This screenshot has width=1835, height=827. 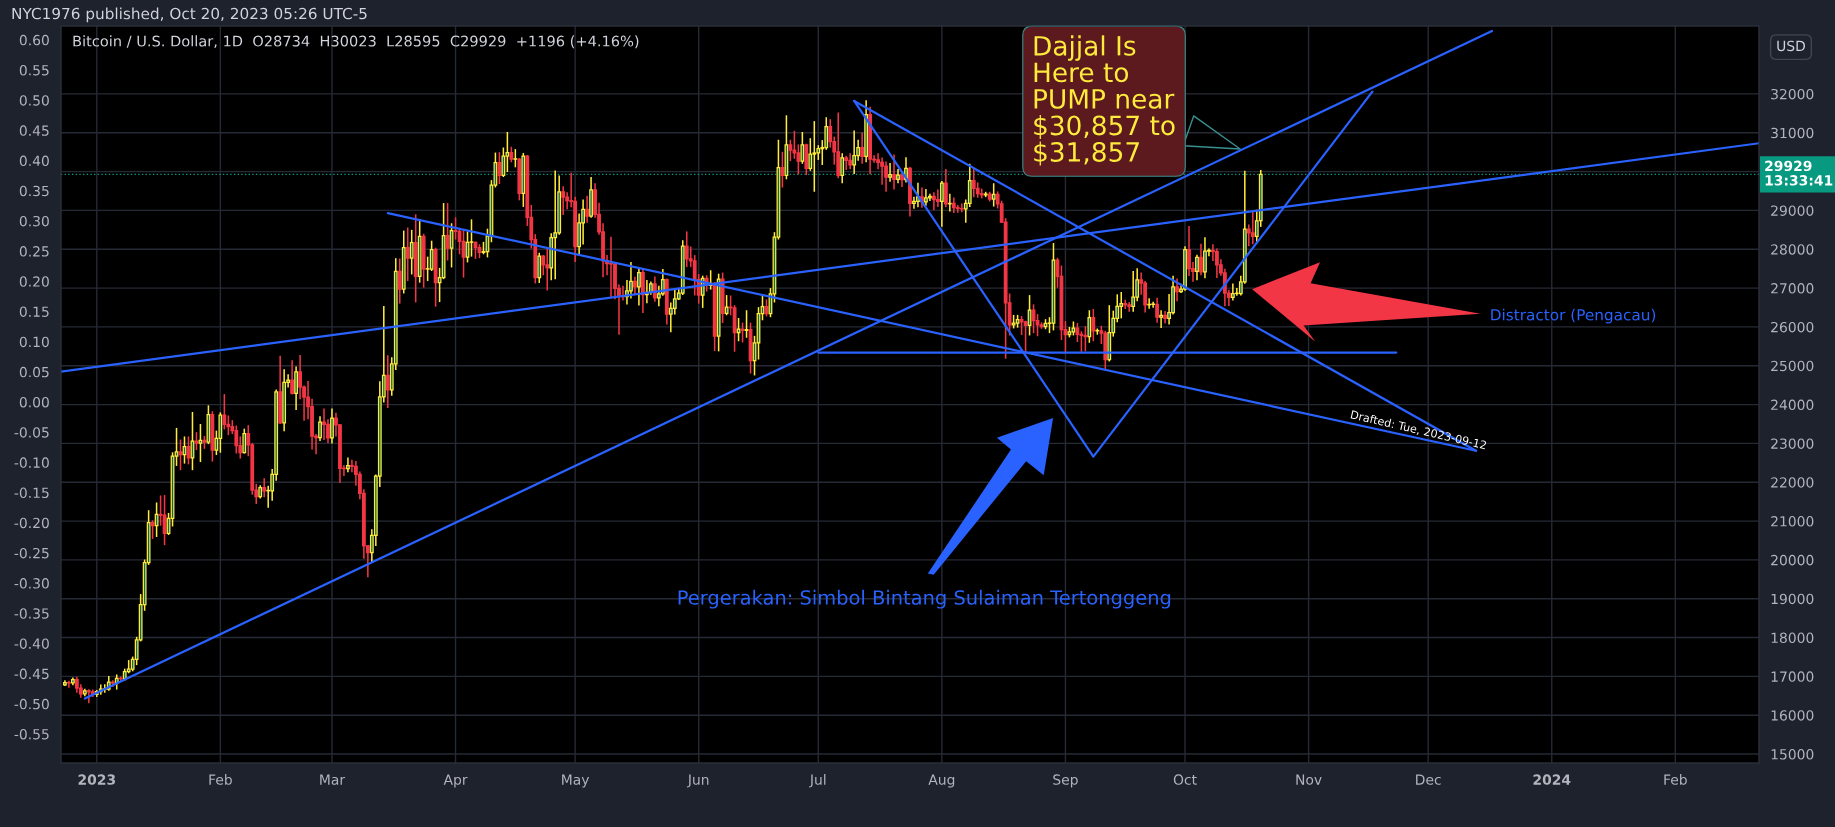 I want to click on y2-tick-label: -0.20, so click(x=31, y=523).